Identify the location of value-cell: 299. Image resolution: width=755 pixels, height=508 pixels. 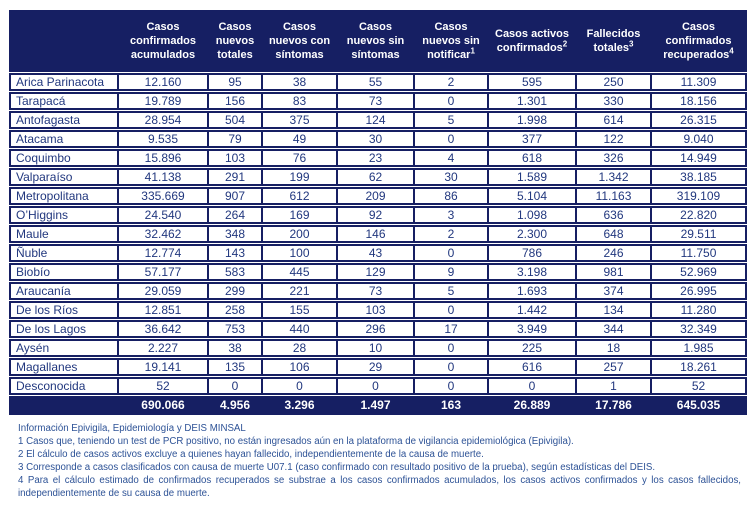
(236, 291).